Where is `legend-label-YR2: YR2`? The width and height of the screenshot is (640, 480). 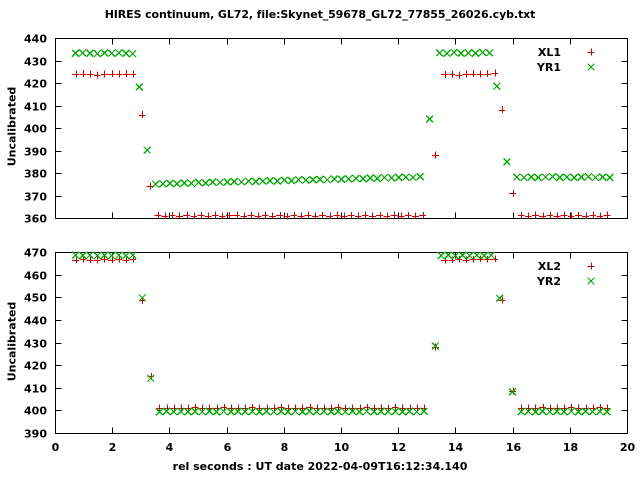 legend-label-YR2: YR2 is located at coordinates (548, 281).